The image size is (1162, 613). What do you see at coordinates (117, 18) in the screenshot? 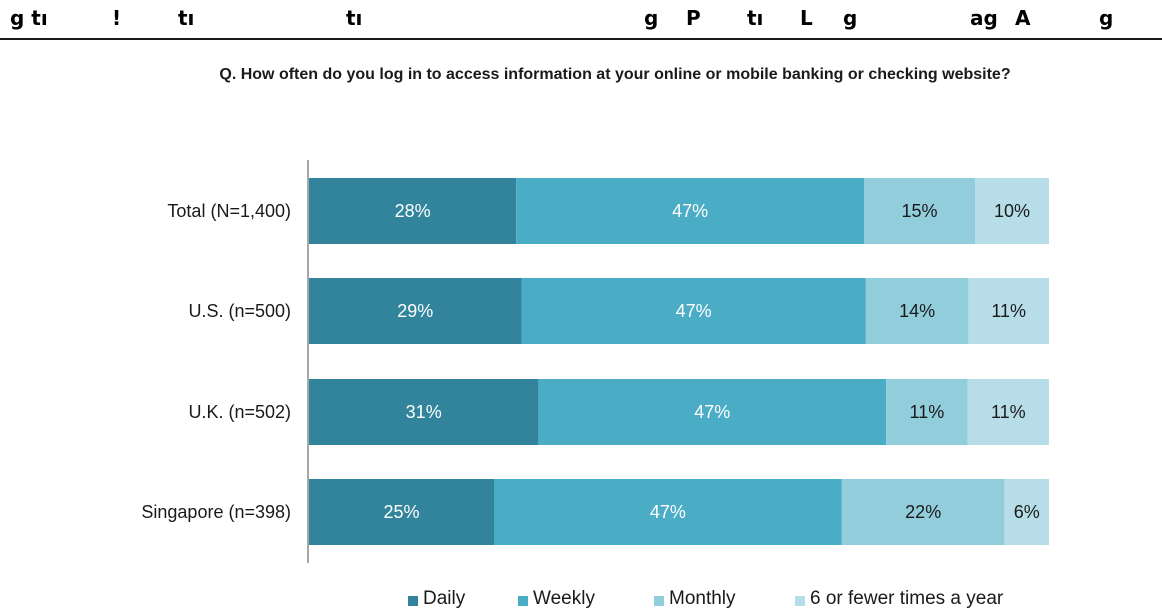
I see `header-fragment: !` at bounding box center [117, 18].